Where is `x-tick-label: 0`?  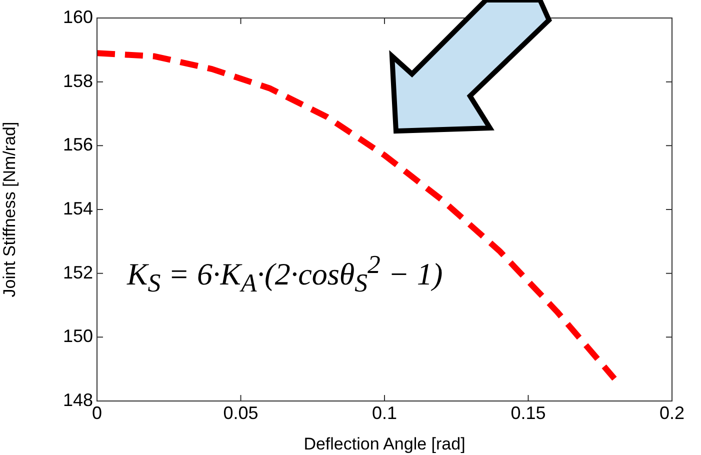
x-tick-label: 0 is located at coordinates (97, 412).